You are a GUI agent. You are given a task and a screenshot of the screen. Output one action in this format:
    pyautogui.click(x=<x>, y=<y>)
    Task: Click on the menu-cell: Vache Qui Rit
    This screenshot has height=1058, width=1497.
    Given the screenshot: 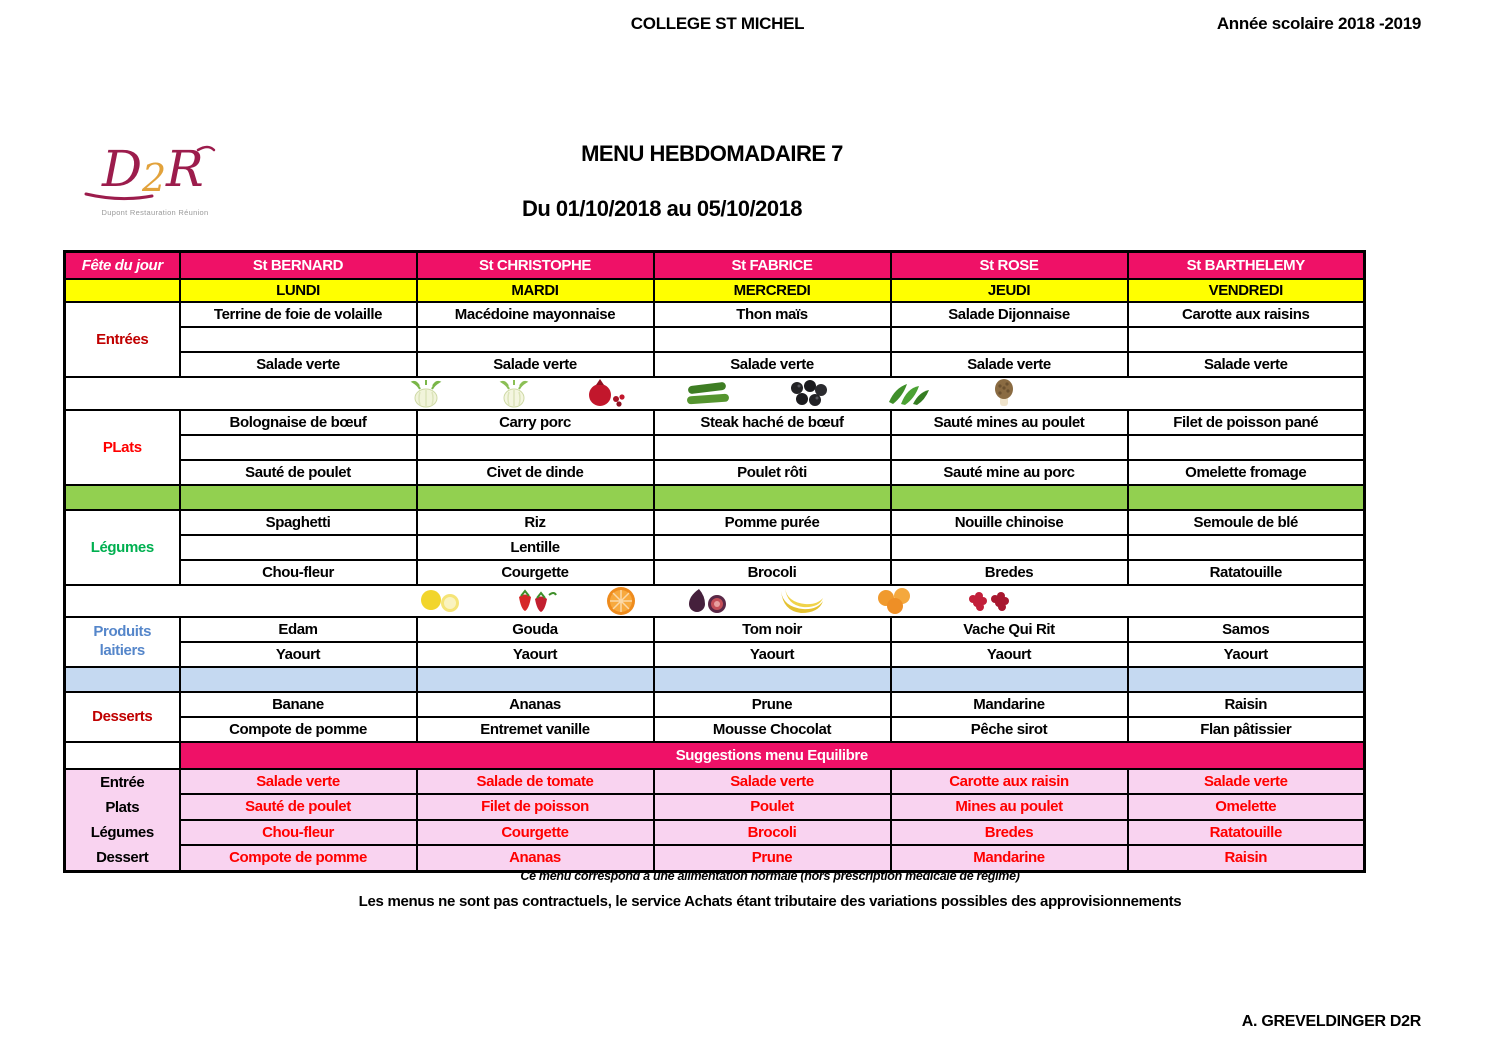 What is the action you would take?
    pyautogui.click(x=1009, y=629)
    